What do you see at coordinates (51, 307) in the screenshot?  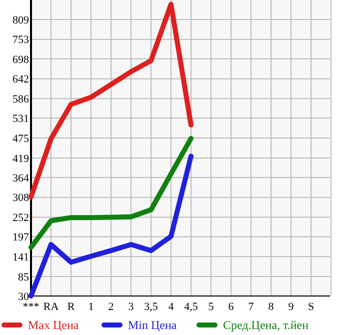 I see `x-tick-label: RA` at bounding box center [51, 307].